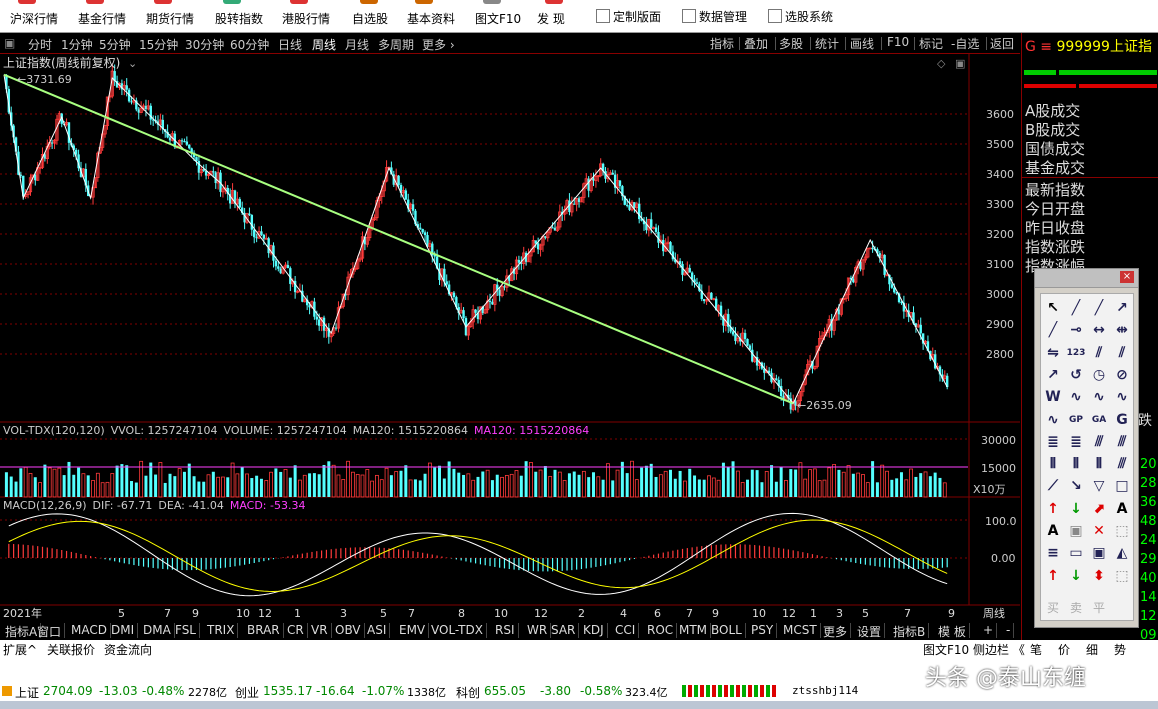  I want to click on indicator-tab-10: OBV, so click(348, 630).